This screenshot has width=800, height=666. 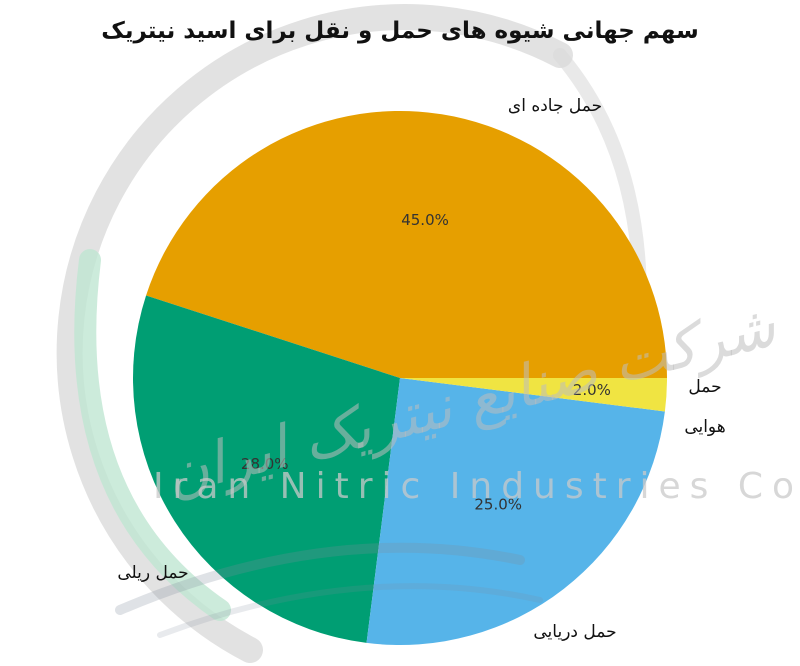 What do you see at coordinates (425, 220) in the screenshot?
I see `percentage-label-0: 45.0%` at bounding box center [425, 220].